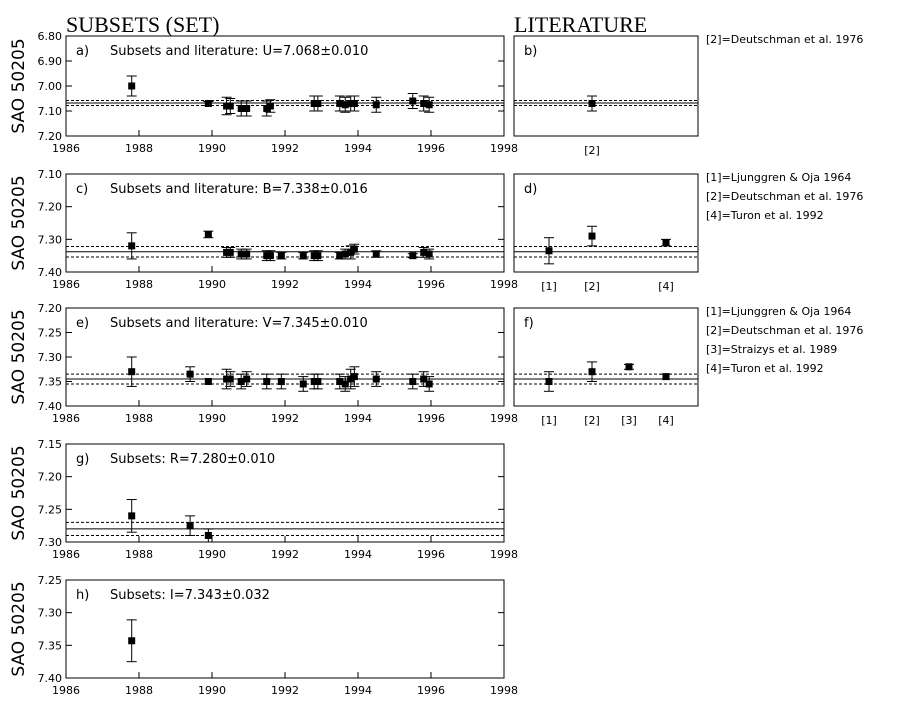 This screenshot has height=710, width=917. What do you see at coordinates (82, 51) in the screenshot?
I see `panel-label-a: a)` at bounding box center [82, 51].